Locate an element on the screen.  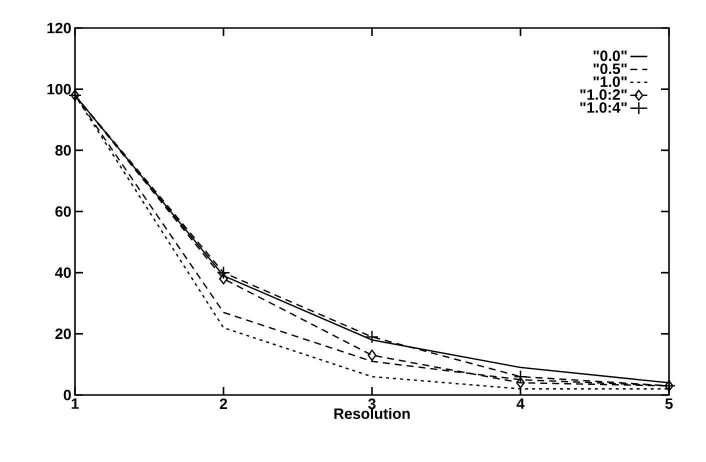
legend-label: "0.5" is located at coordinates (610, 68).